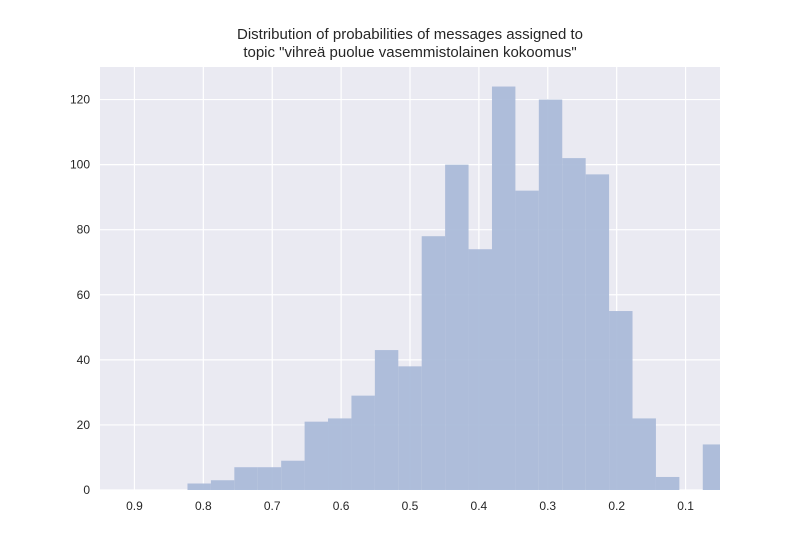 This screenshot has width=800, height=550. Describe the element at coordinates (479, 506) in the screenshot. I see `x-tick-label: 0.4` at that location.